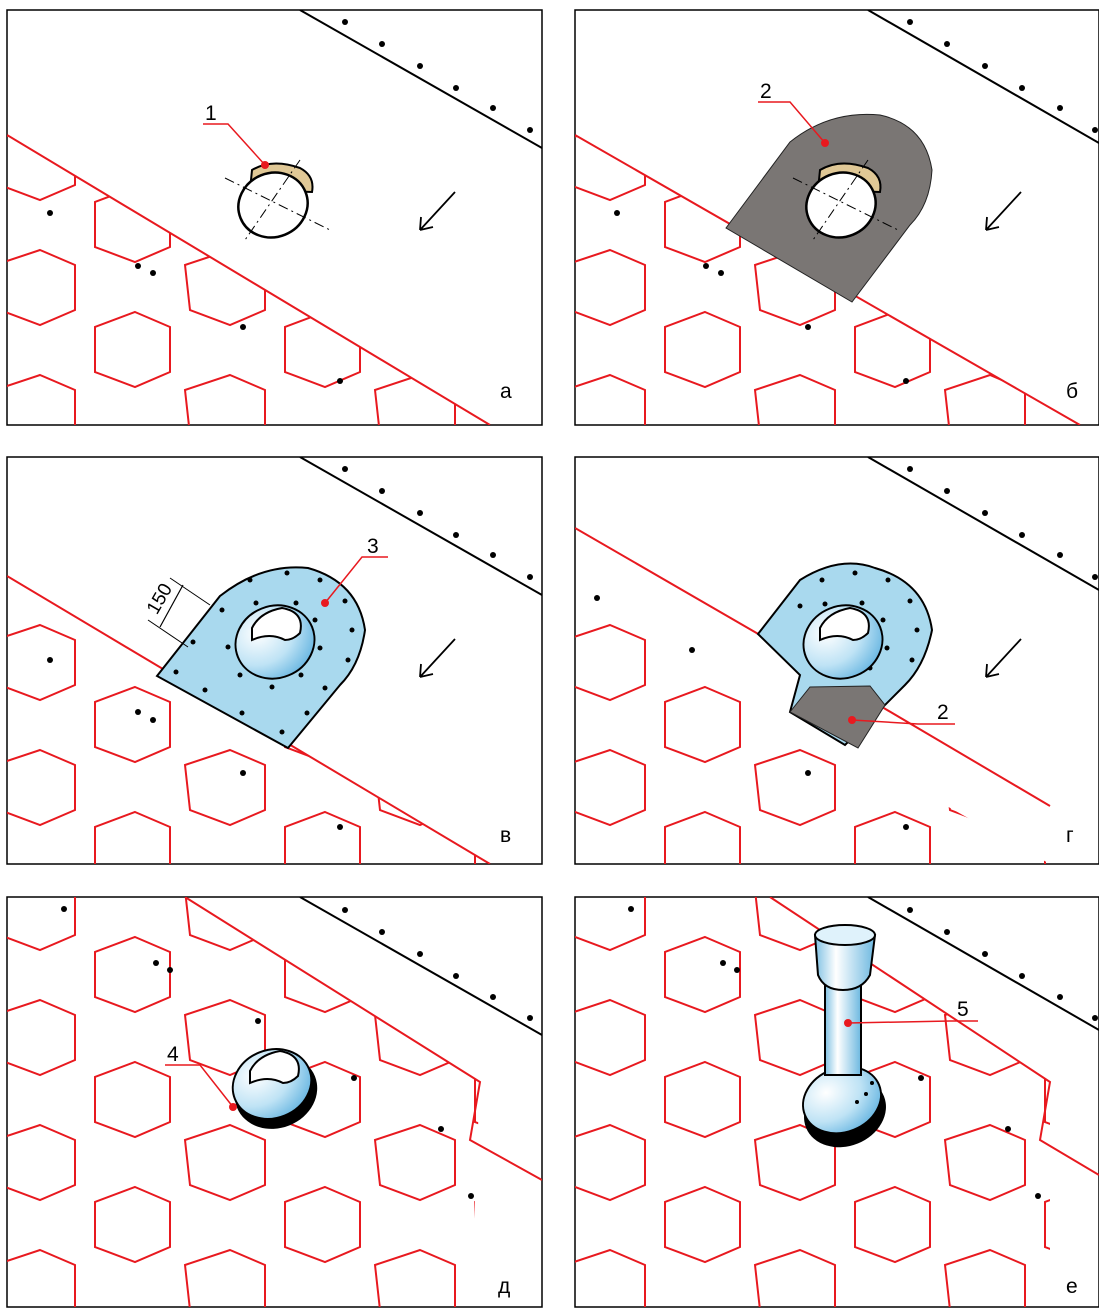 The image size is (1099, 1310). I want to click on callout-label: 1, so click(211, 113).